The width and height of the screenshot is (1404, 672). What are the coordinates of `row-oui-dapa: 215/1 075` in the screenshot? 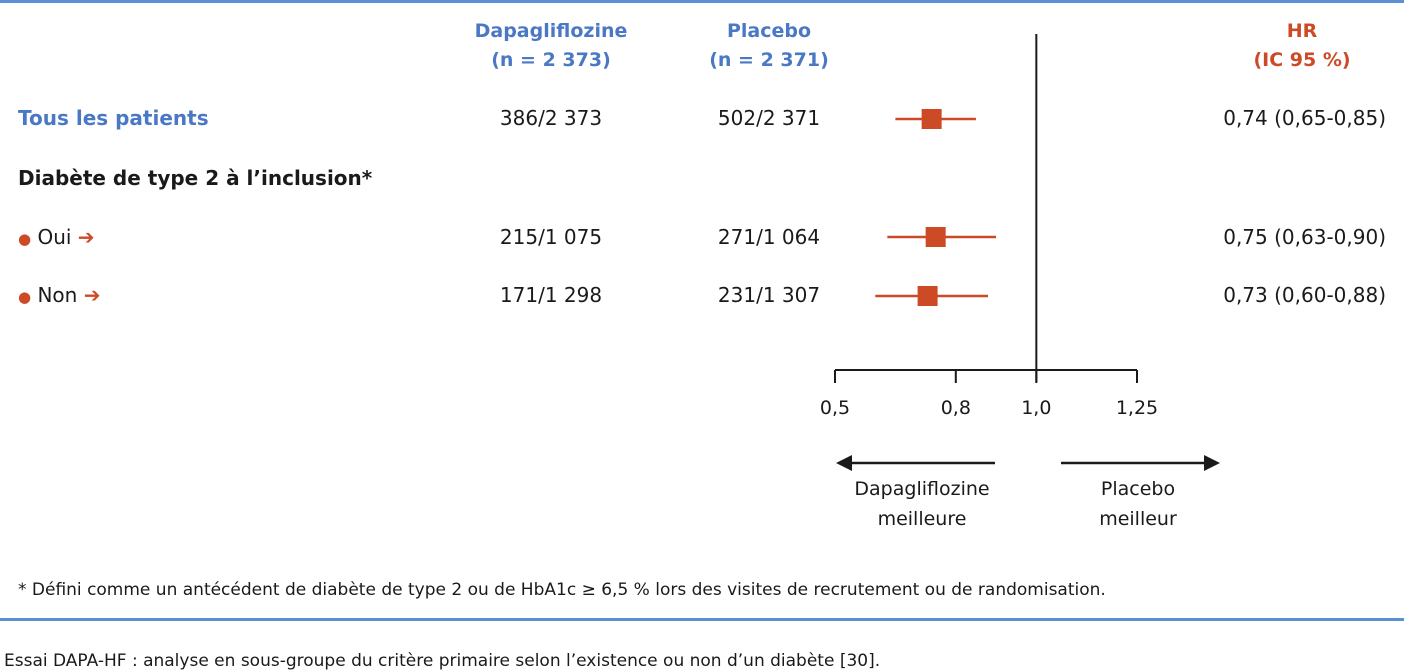 It's located at (551, 237).